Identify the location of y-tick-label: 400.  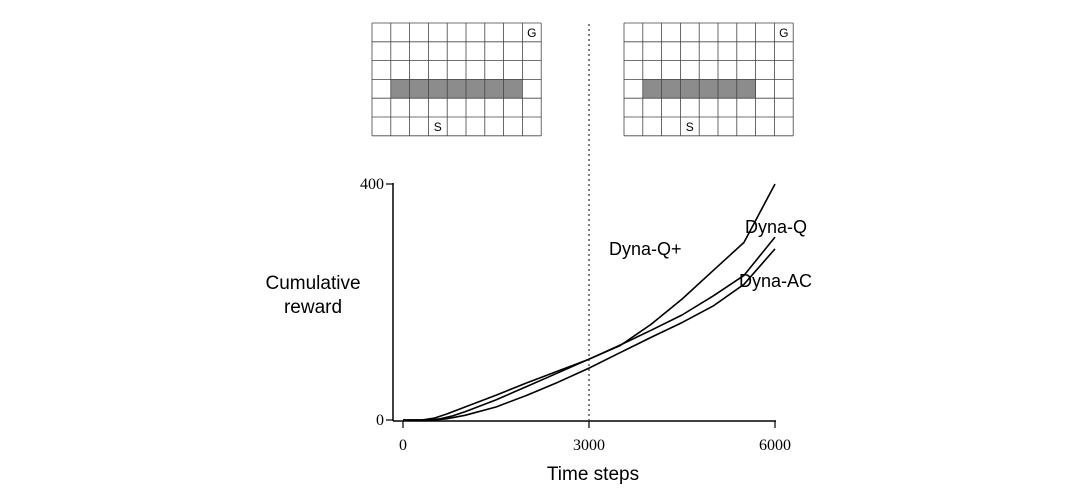
(372, 184).